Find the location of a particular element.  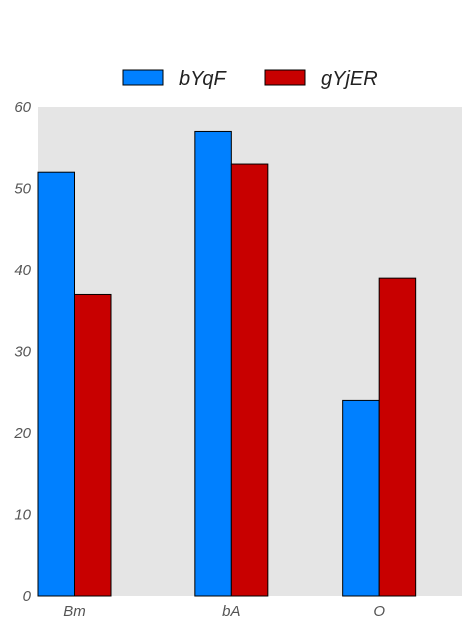

legend-label-1: gYjER is located at coordinates (349, 79).